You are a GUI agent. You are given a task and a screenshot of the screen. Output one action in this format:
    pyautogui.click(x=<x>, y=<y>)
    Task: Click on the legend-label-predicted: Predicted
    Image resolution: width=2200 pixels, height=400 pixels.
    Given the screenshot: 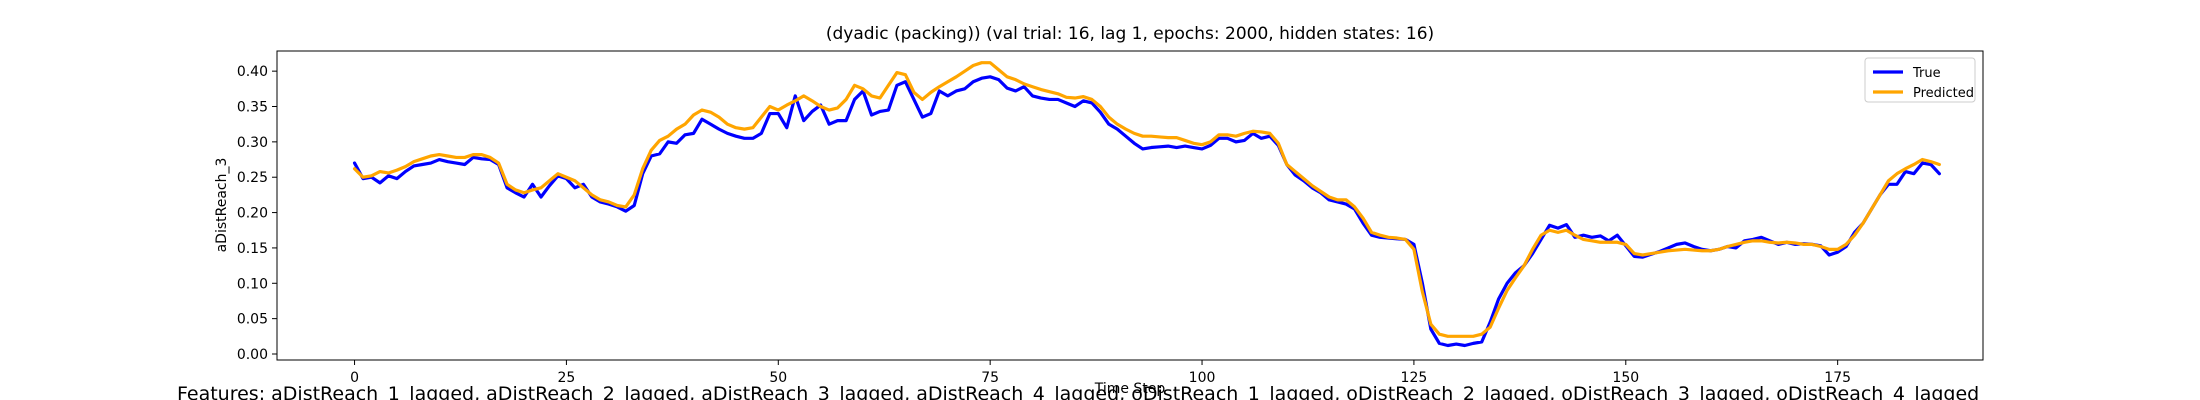 What is the action you would take?
    pyautogui.click(x=1943, y=93)
    